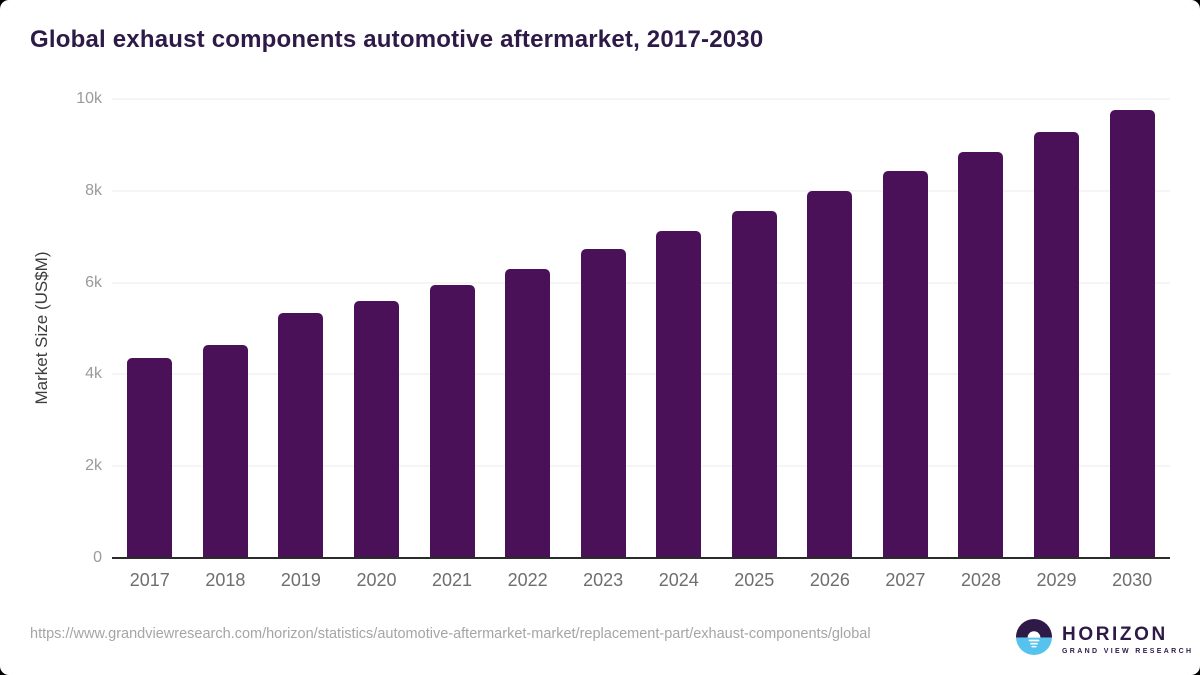  I want to click on x-tick-label: 2026, so click(829, 580).